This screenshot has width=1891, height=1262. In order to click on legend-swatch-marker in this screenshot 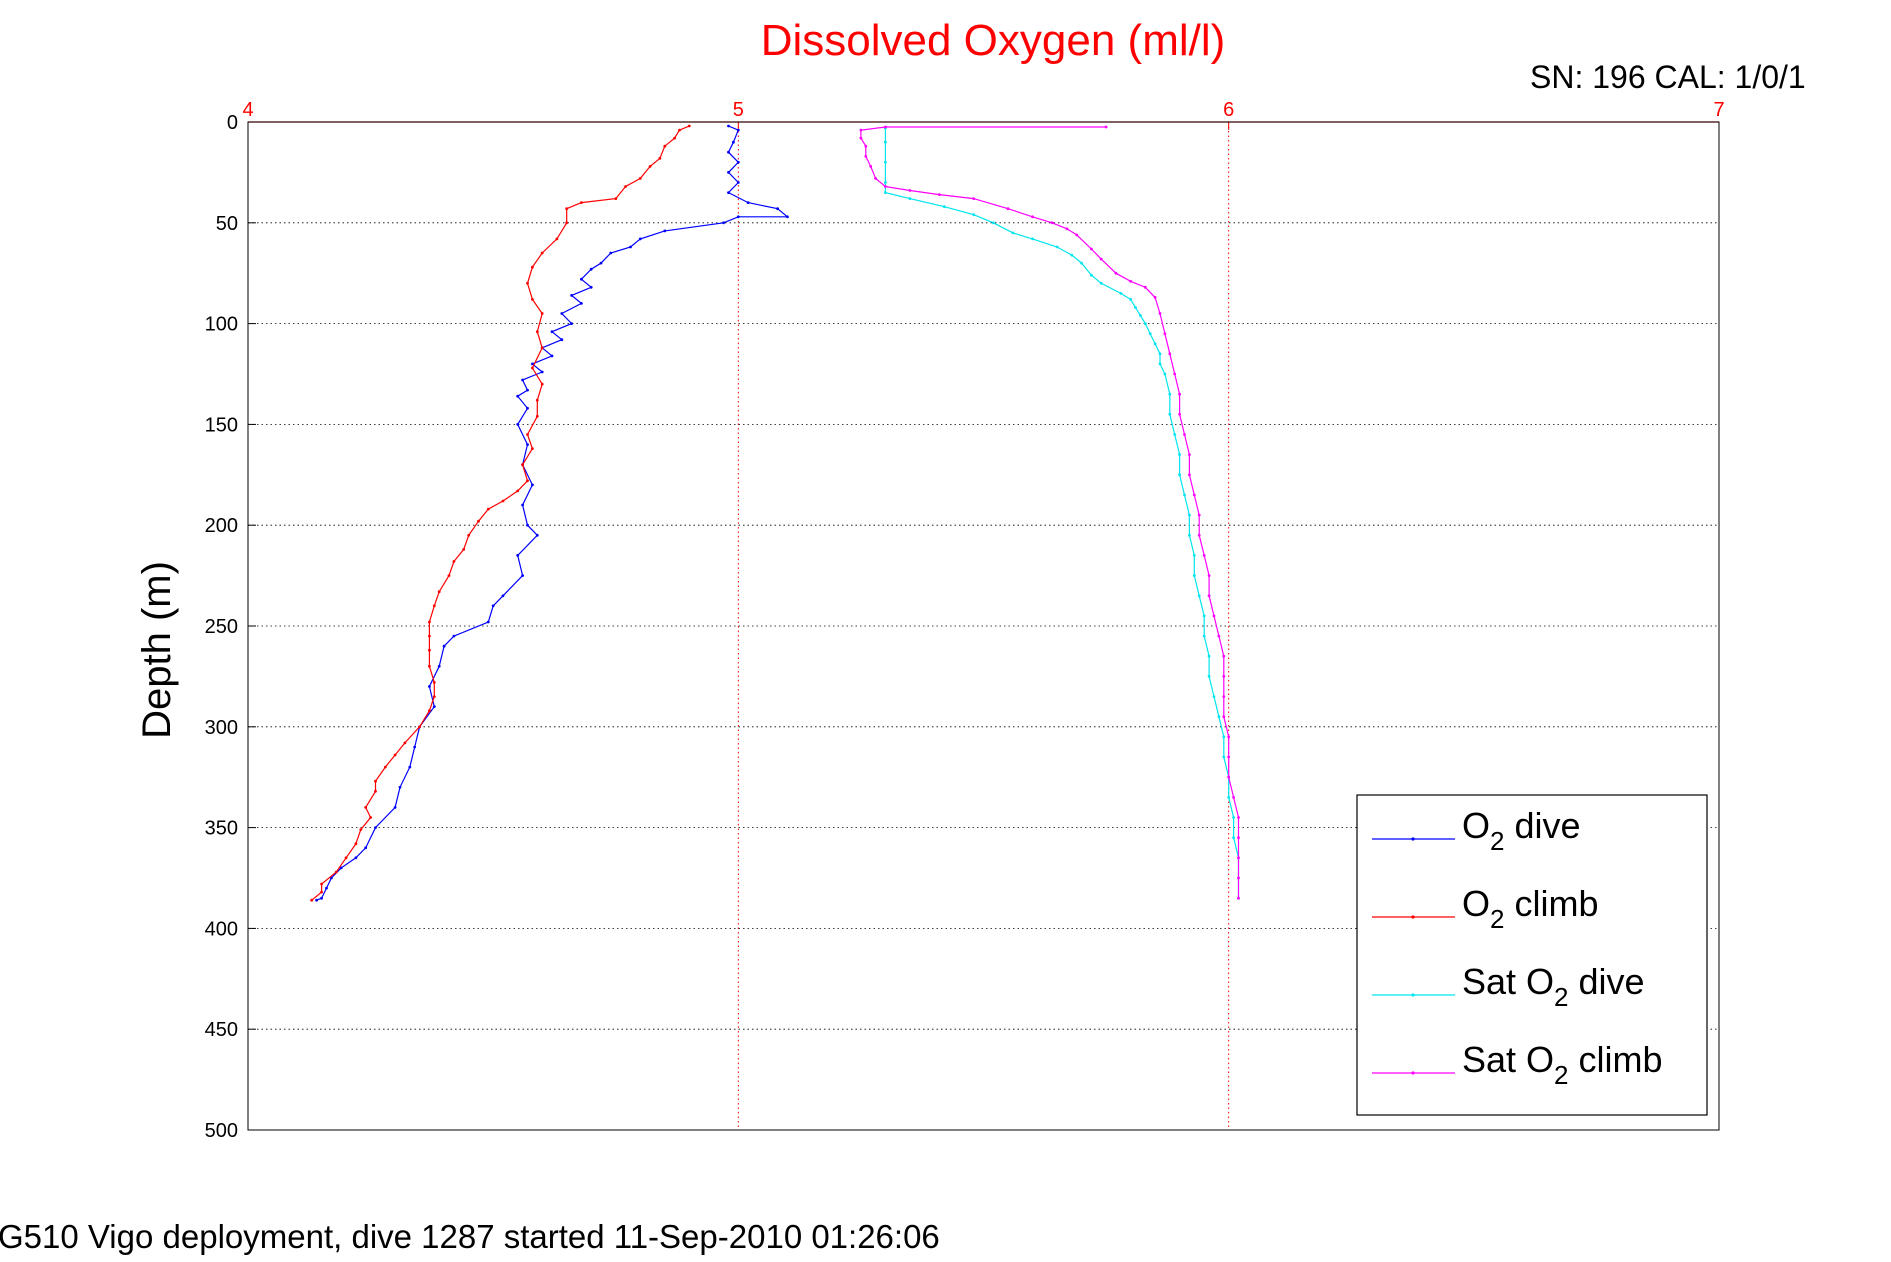, I will do `click(1413, 995)`.